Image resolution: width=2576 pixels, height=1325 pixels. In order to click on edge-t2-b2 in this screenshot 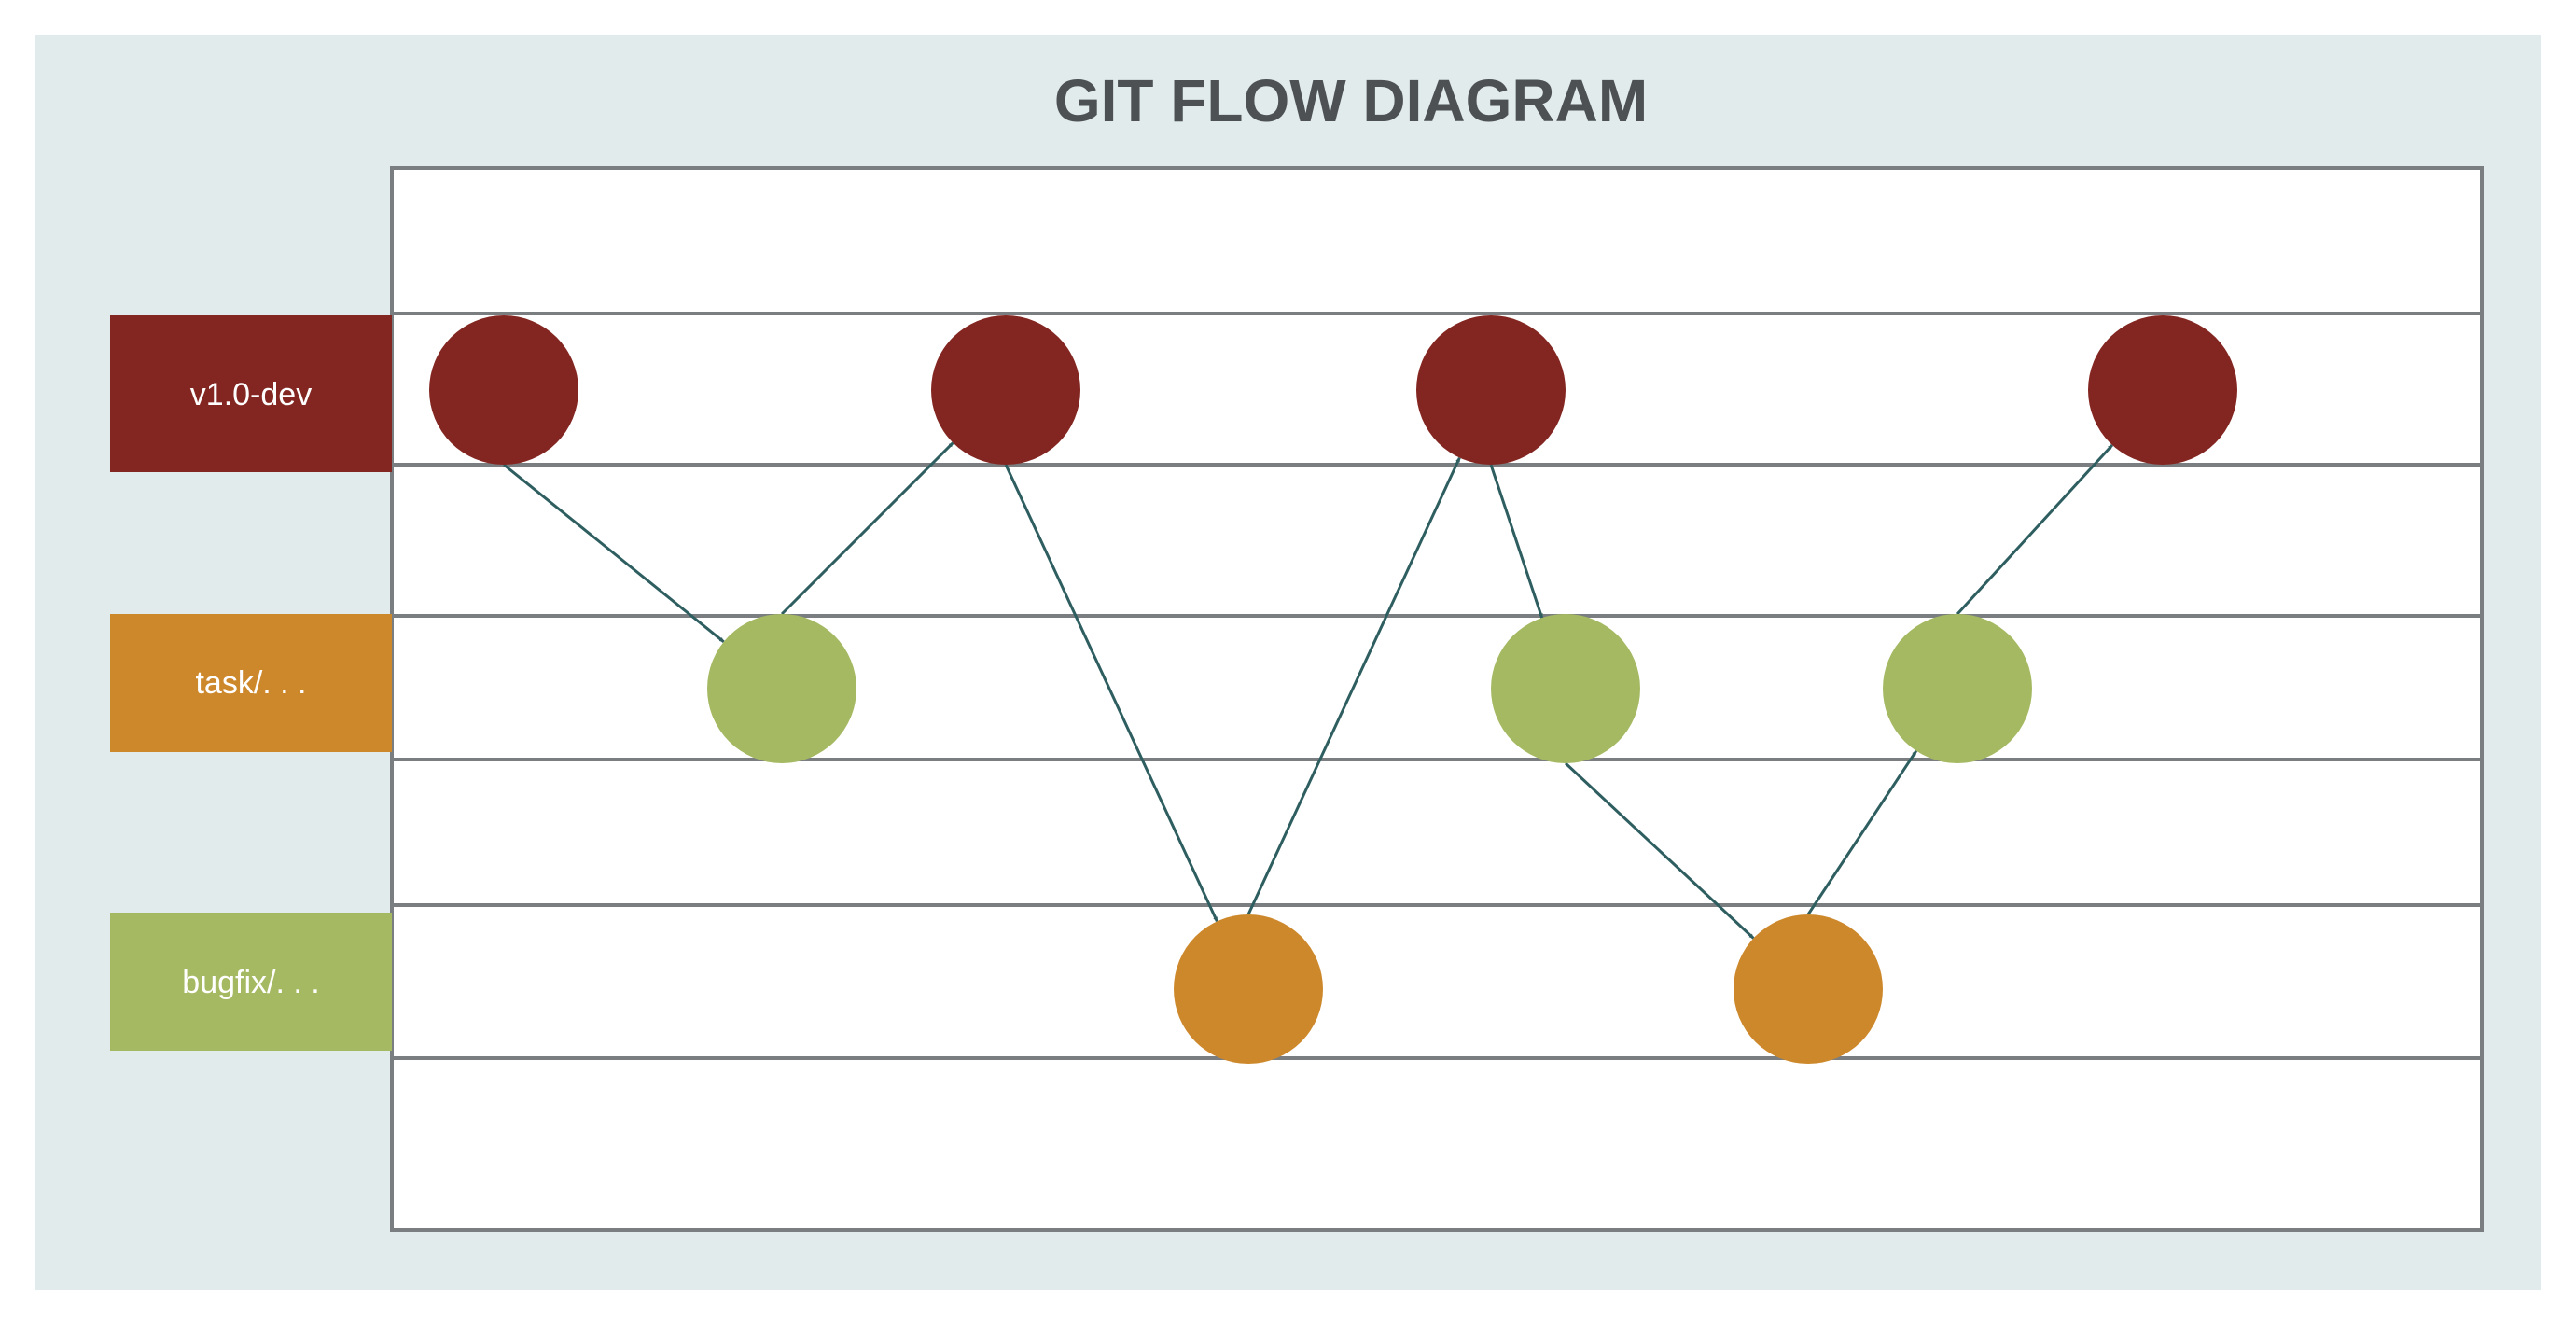, I will do `click(1659, 850)`.